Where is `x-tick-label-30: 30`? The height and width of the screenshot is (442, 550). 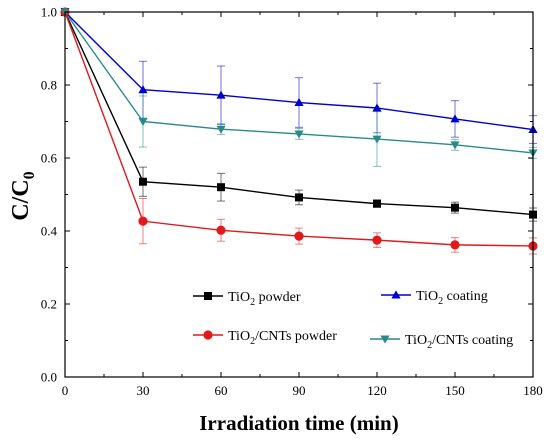
x-tick-label-30: 30 is located at coordinates (143, 390).